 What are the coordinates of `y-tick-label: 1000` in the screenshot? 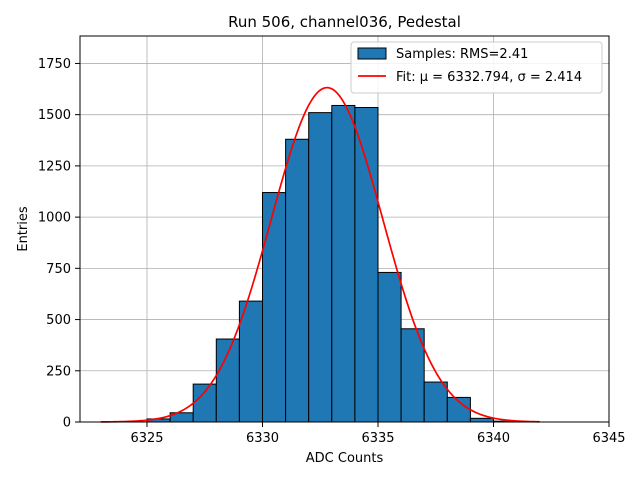 It's located at (54, 218).